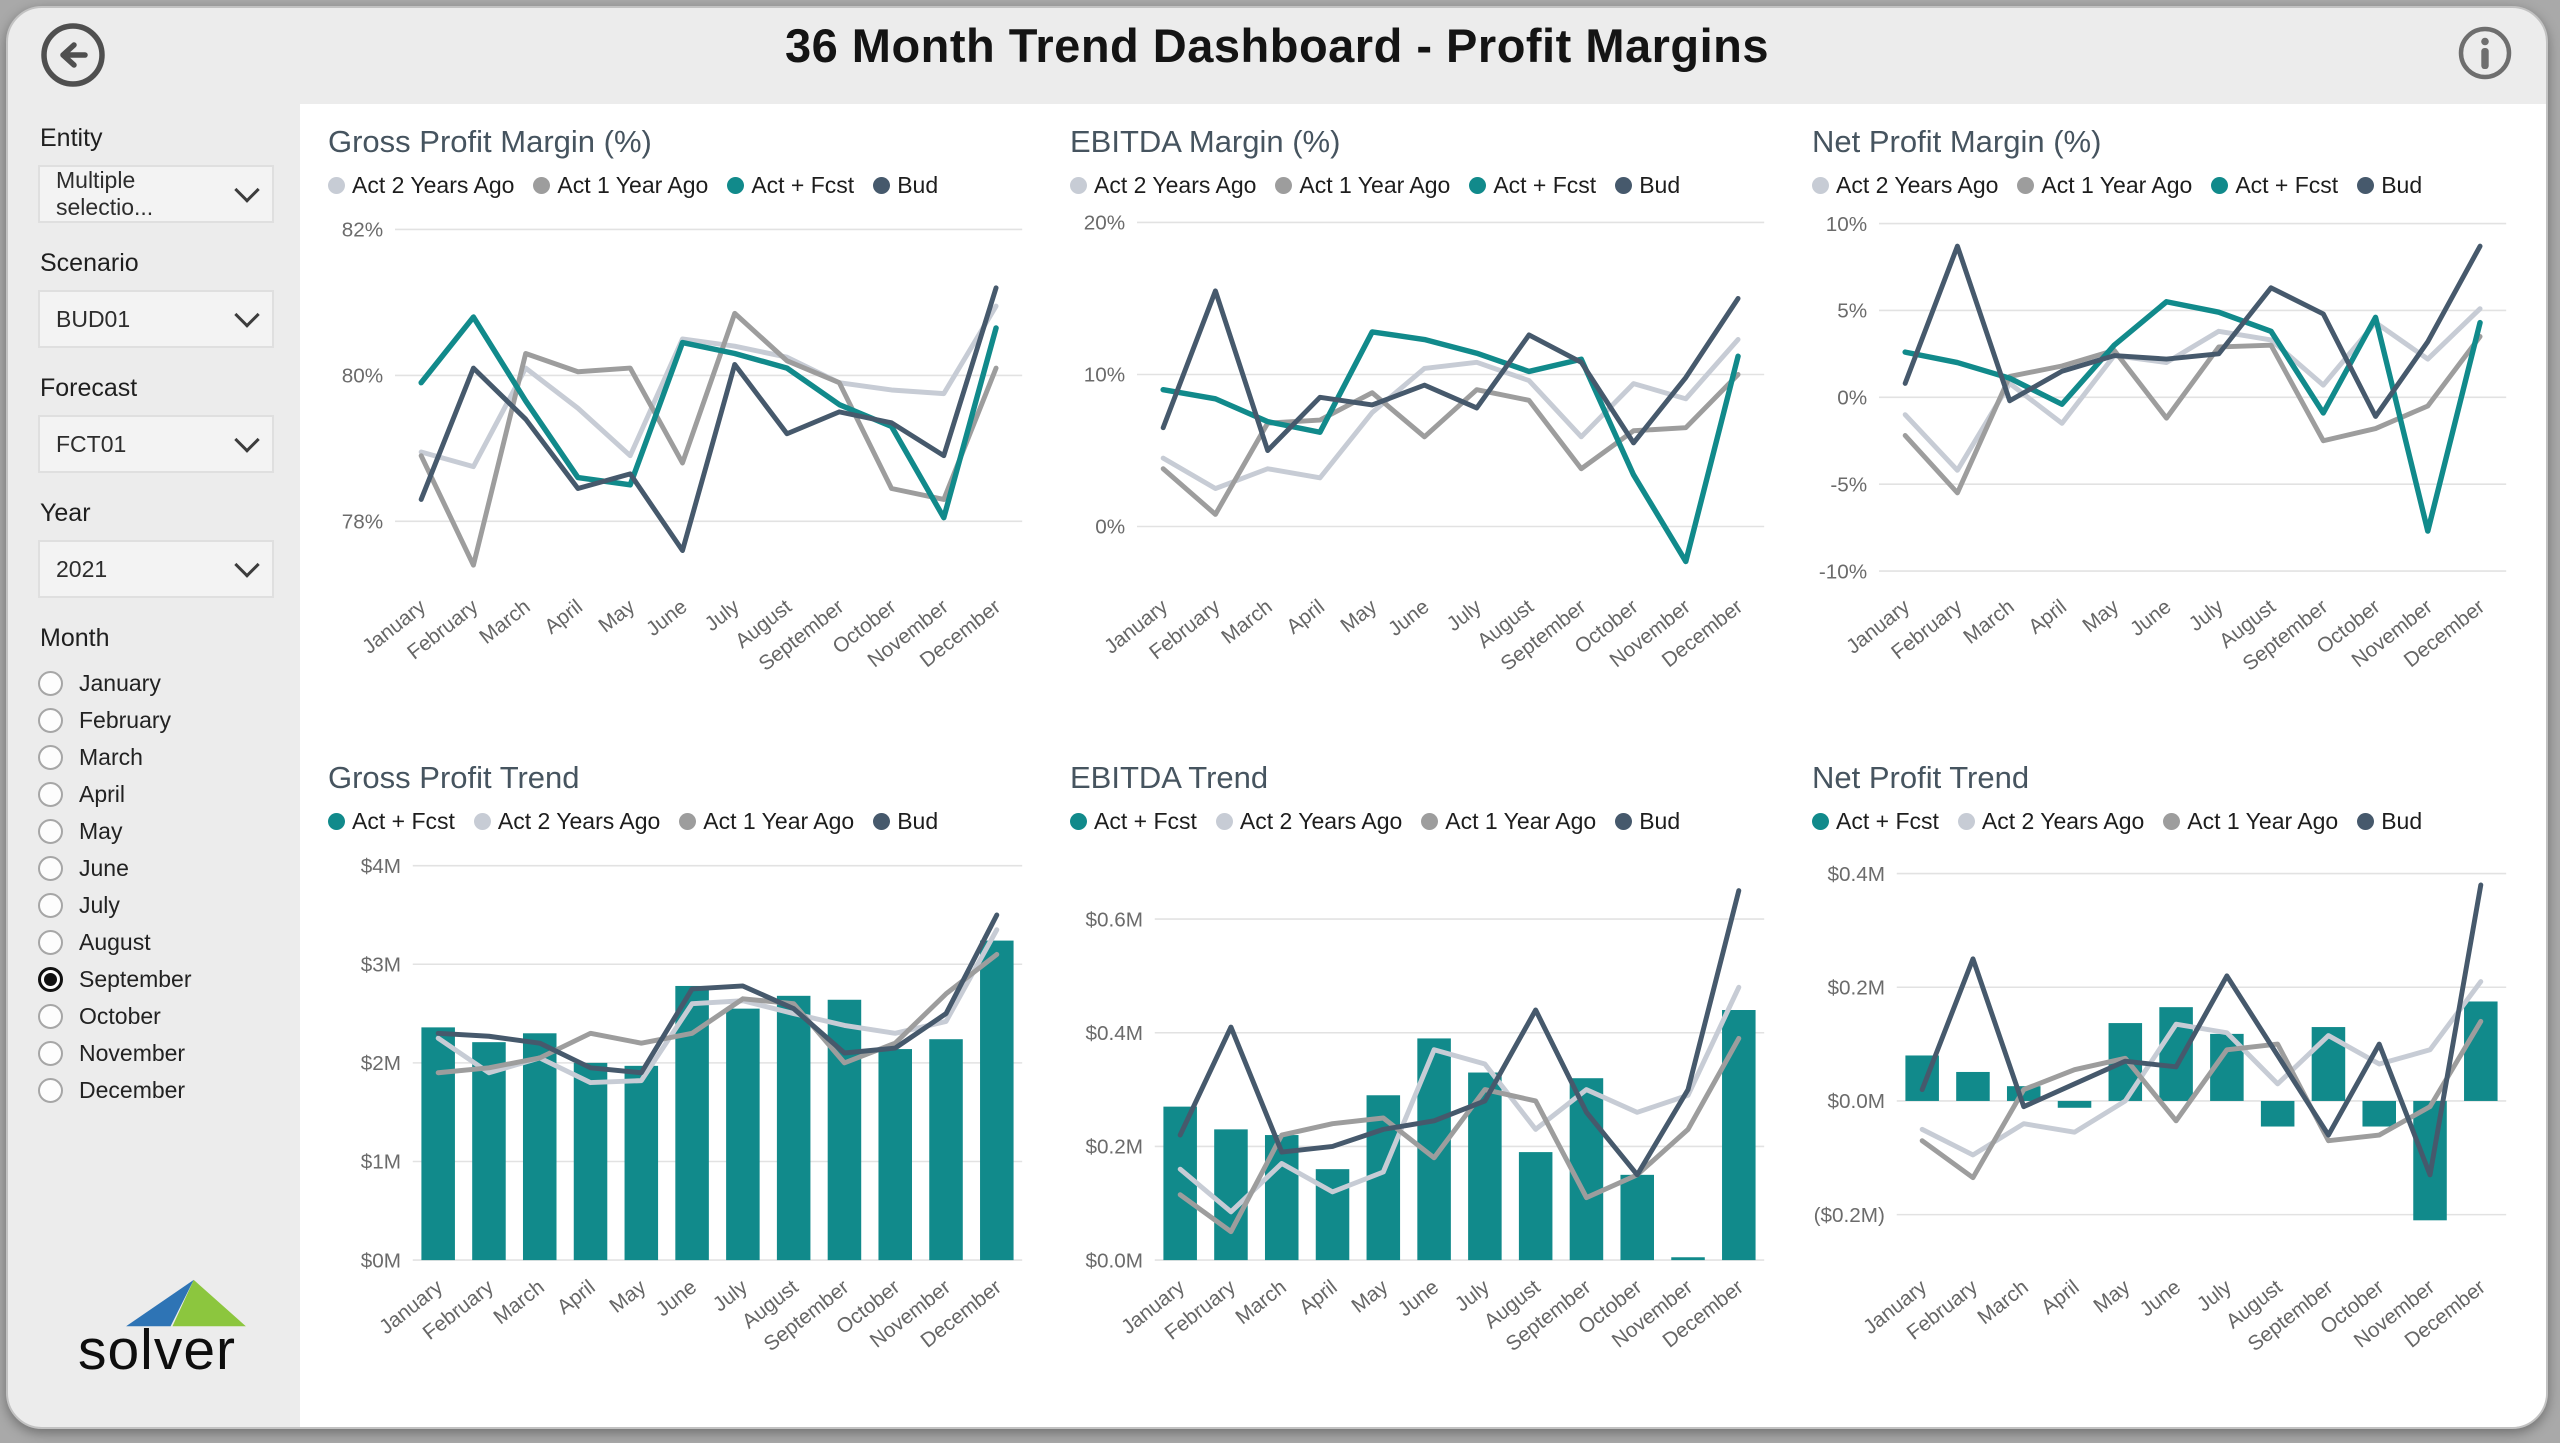  Describe the element at coordinates (115, 942) in the screenshot. I see `month-option-label: August` at that location.